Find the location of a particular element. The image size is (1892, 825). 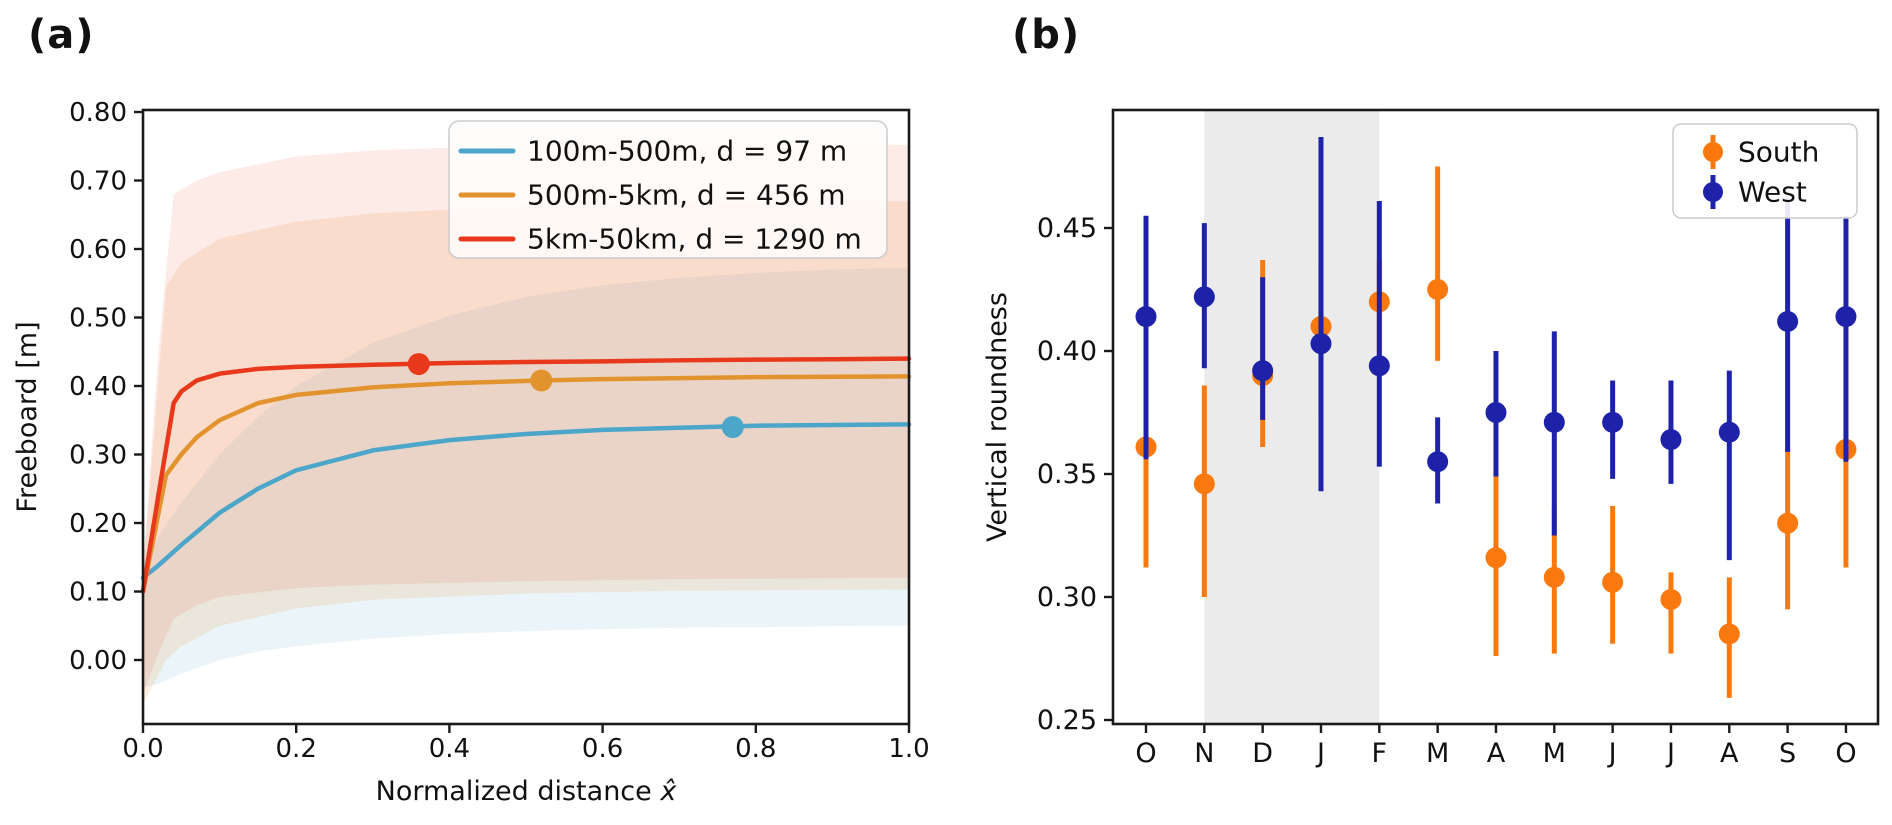

datapoint-south-N is located at coordinates (1204, 484).